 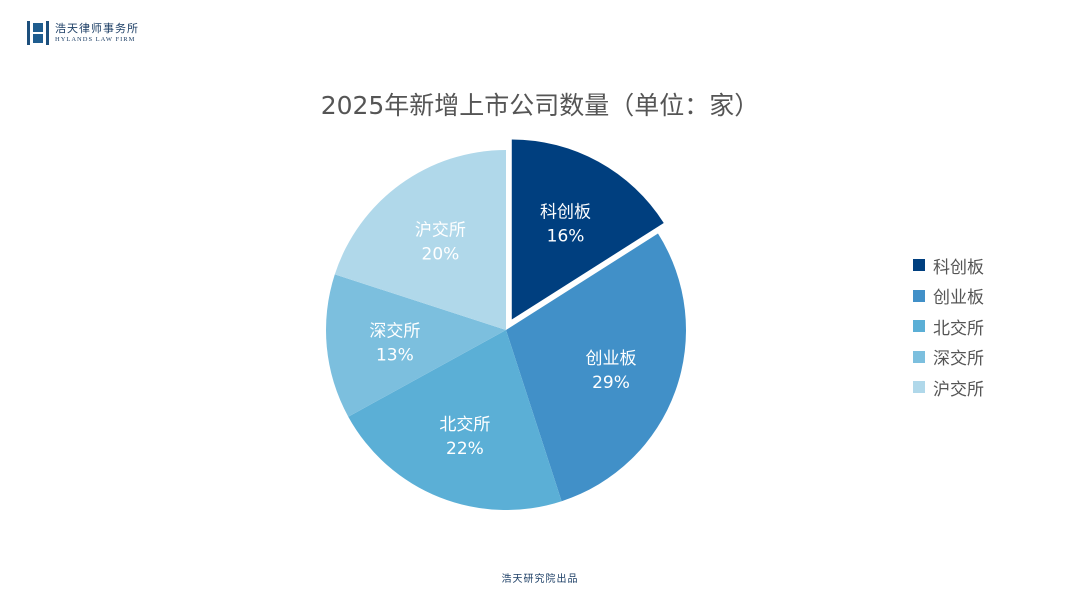 I want to click on legend-label: 科创板, so click(x=958, y=267).